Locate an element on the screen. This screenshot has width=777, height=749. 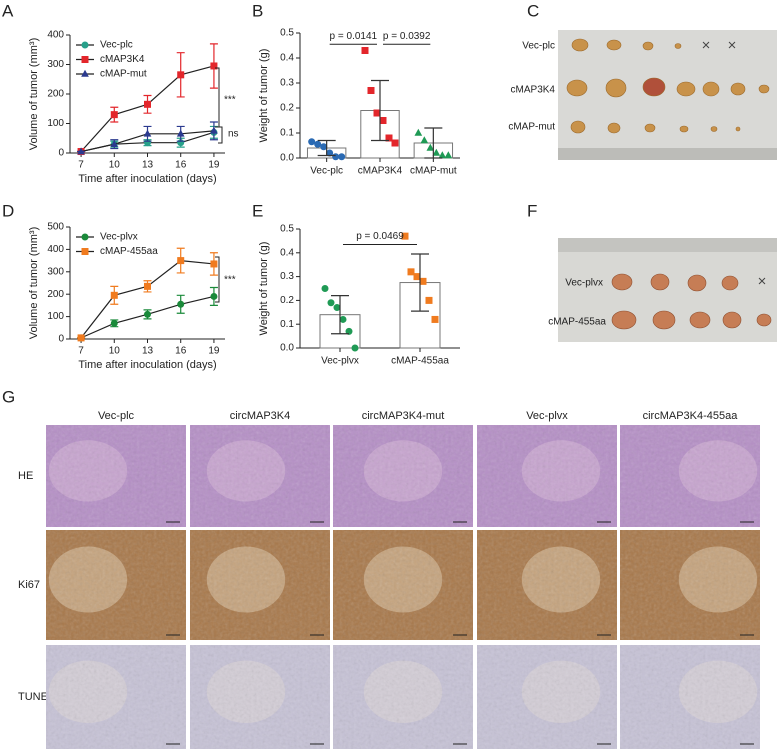
y-tick-label: 0.0 is located at coordinates (287, 158).